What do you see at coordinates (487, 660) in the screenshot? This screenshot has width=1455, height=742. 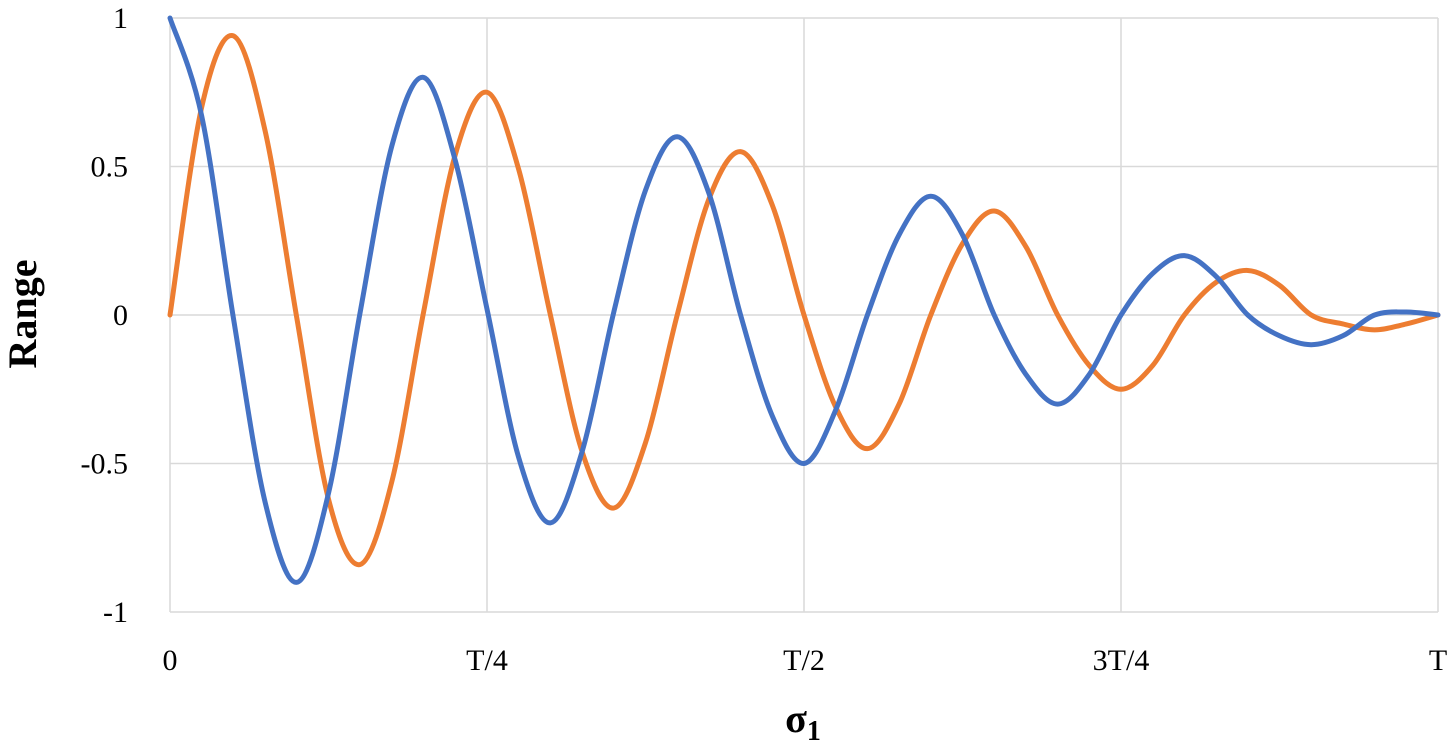 I see `x-tick-label-1: T/4` at bounding box center [487, 660].